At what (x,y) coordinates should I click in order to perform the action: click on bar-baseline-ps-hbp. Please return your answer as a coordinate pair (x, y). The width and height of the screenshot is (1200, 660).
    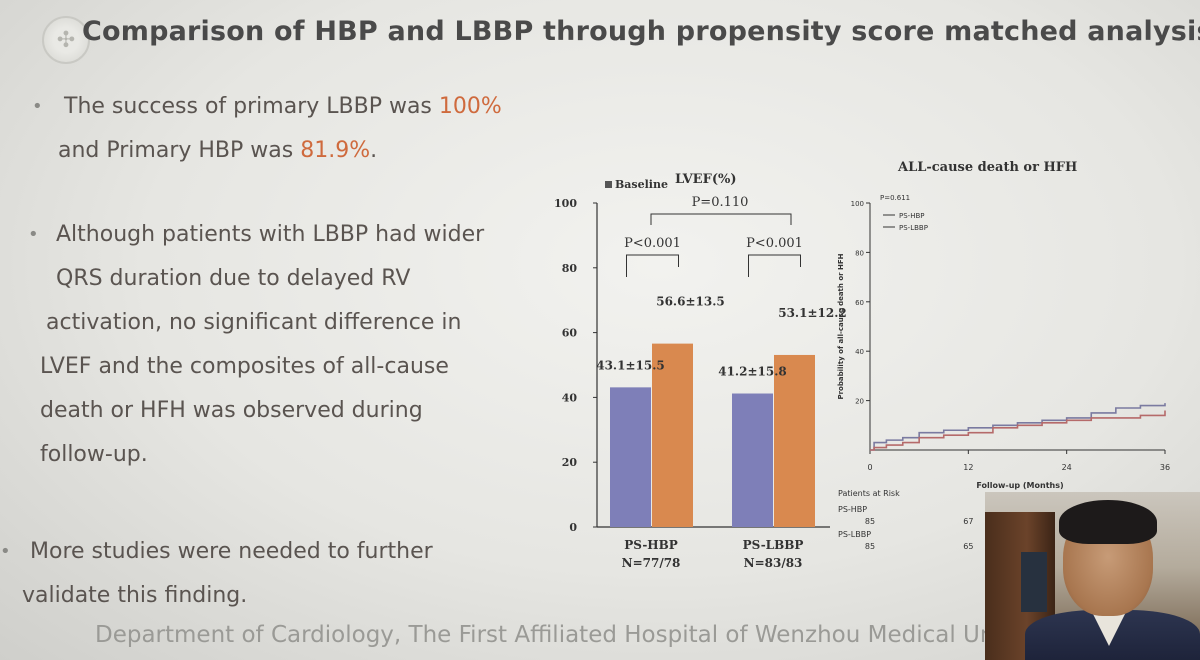
    Looking at the image, I should click on (630, 457).